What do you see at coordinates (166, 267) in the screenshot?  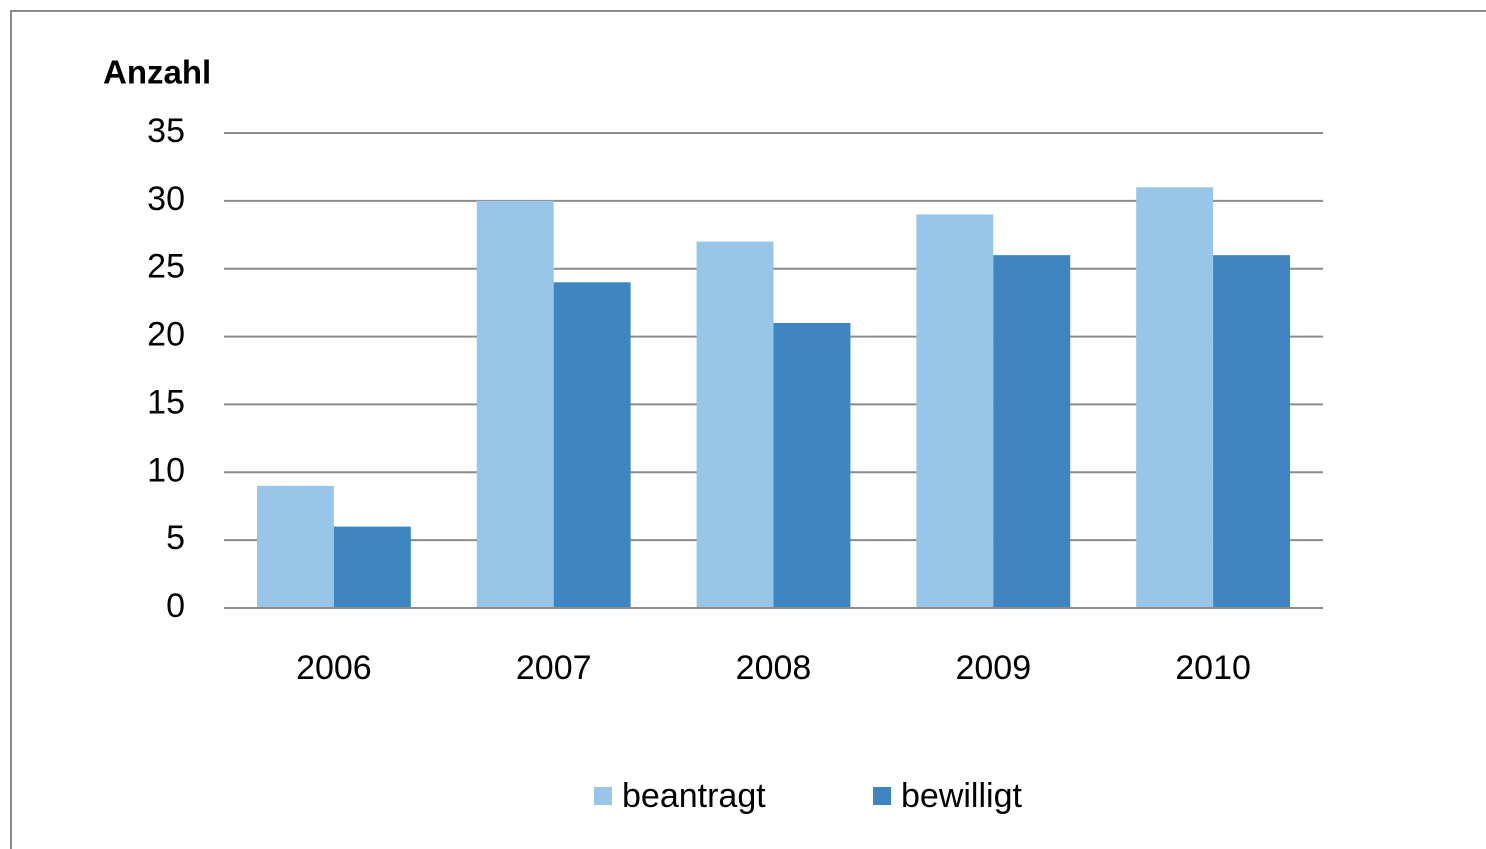 I see `y-tick-label: 25` at bounding box center [166, 267].